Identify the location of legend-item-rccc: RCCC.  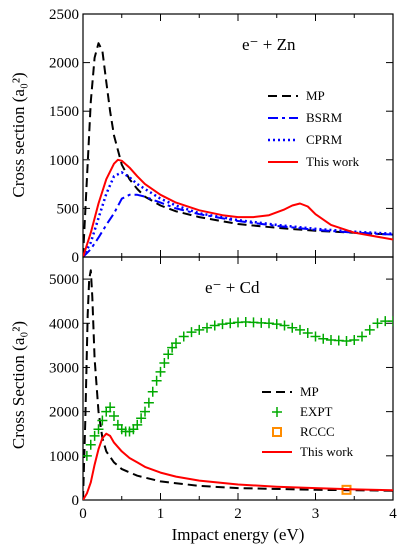
(303, 431).